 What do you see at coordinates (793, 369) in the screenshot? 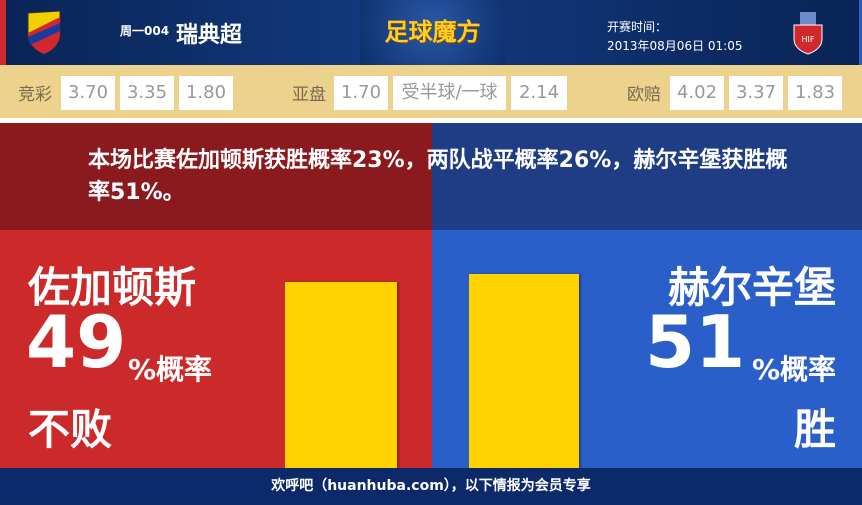
I see `away-percent-suffix: %概率` at bounding box center [793, 369].